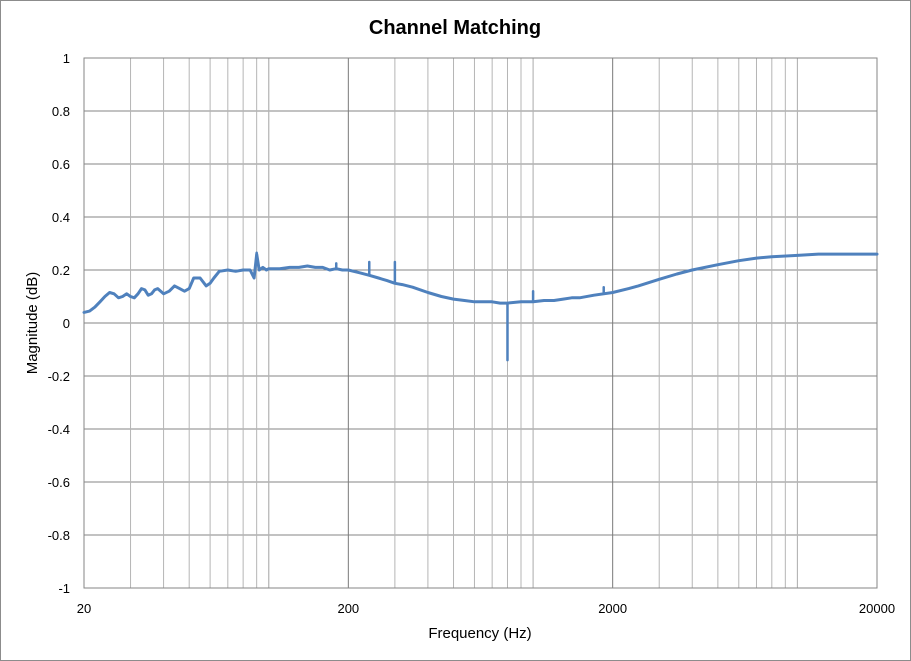 The image size is (911, 661). What do you see at coordinates (61, 217) in the screenshot?
I see `y-tick-label: 0.4` at bounding box center [61, 217].